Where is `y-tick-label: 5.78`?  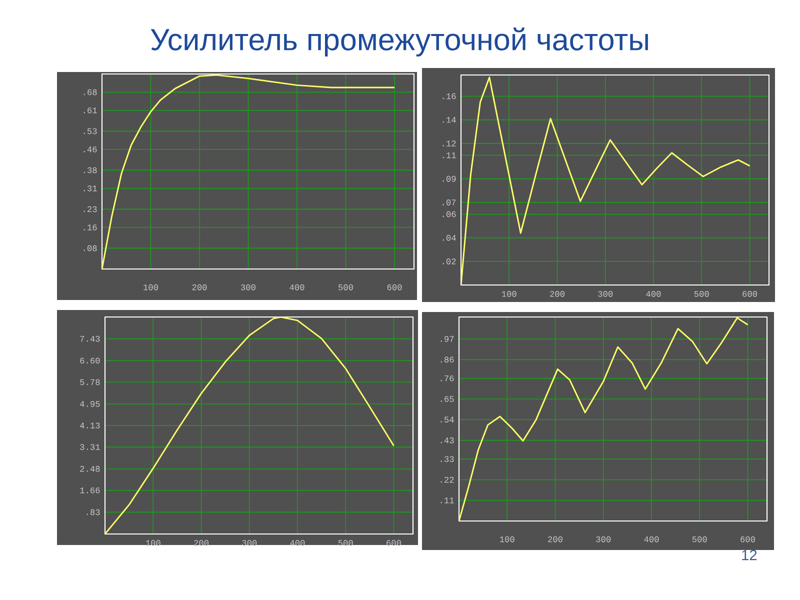
y-tick-label: 5.78 is located at coordinates (90, 382).